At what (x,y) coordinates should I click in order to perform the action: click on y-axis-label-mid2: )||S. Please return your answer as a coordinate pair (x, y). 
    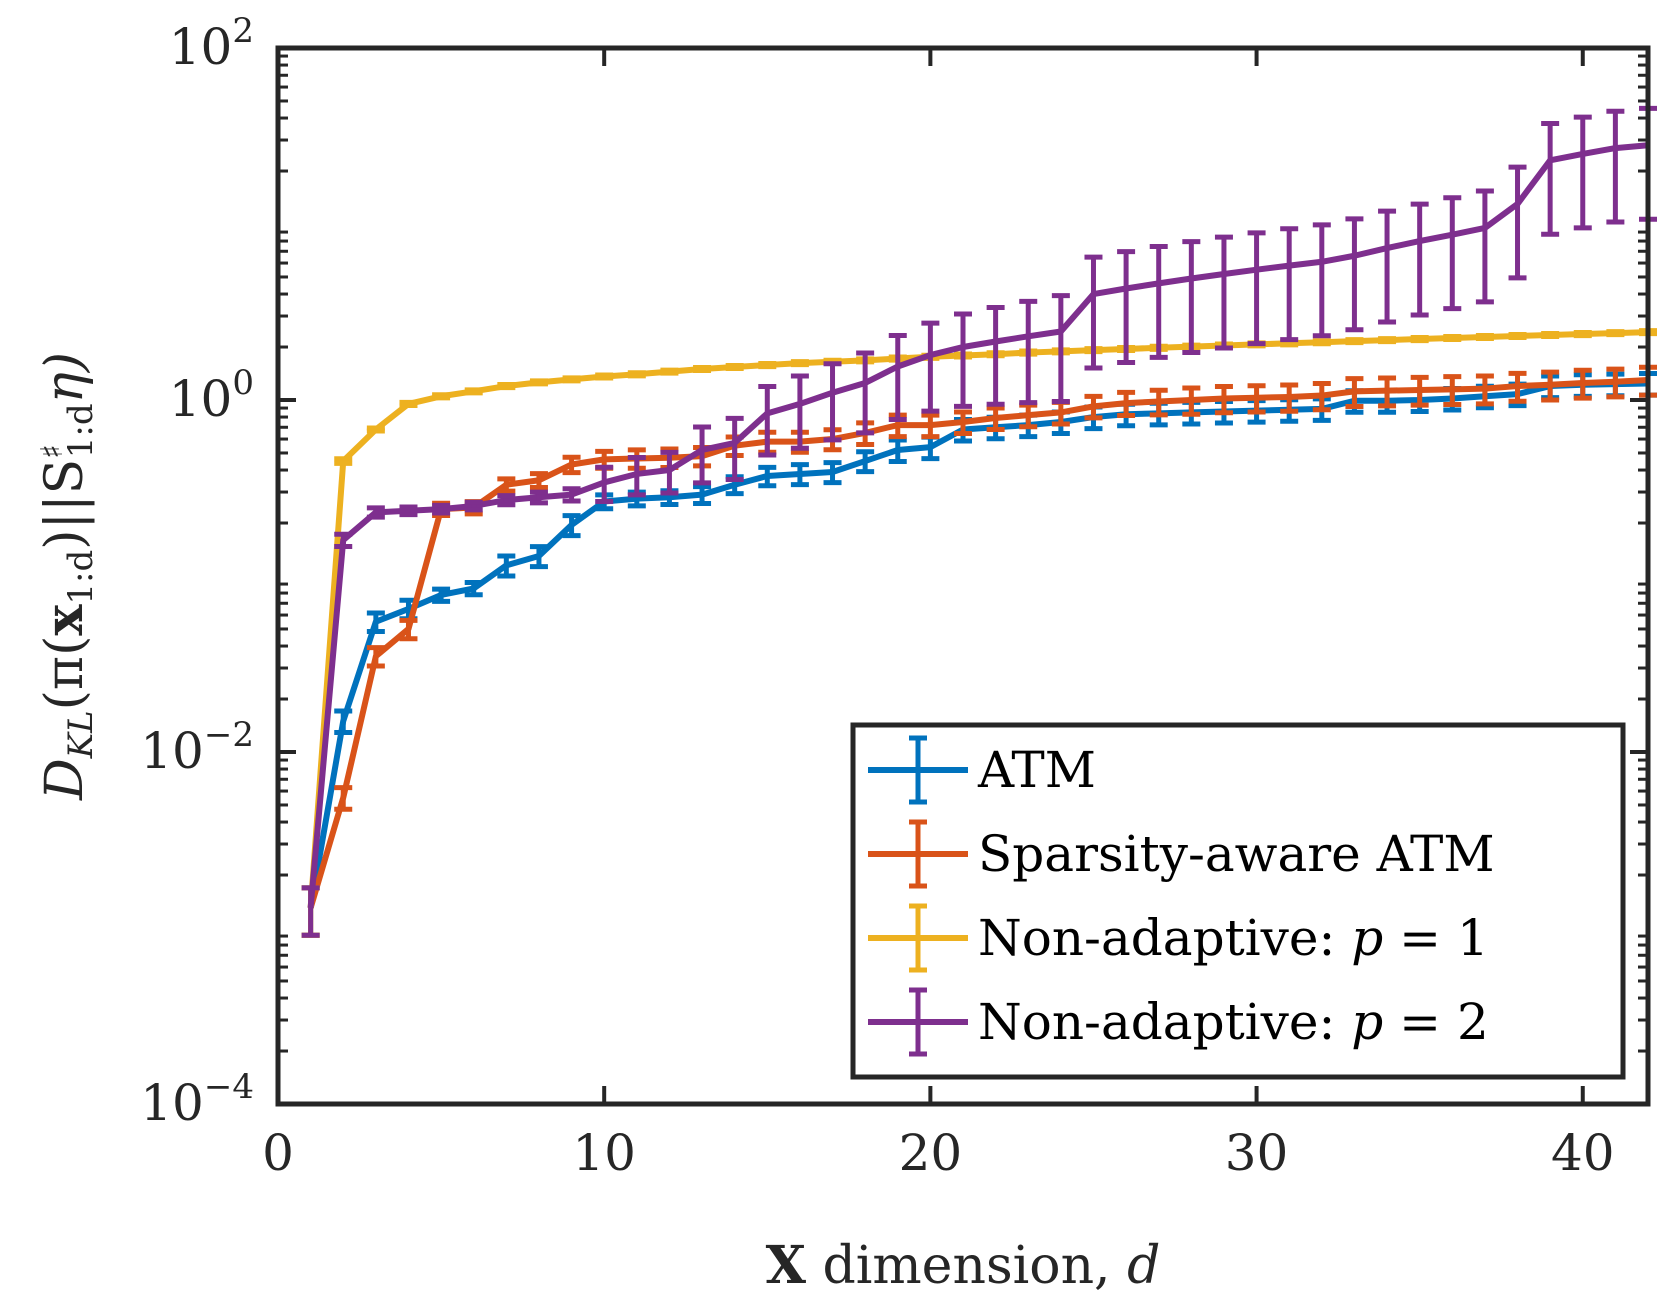
    Looking at the image, I should click on (65, 504).